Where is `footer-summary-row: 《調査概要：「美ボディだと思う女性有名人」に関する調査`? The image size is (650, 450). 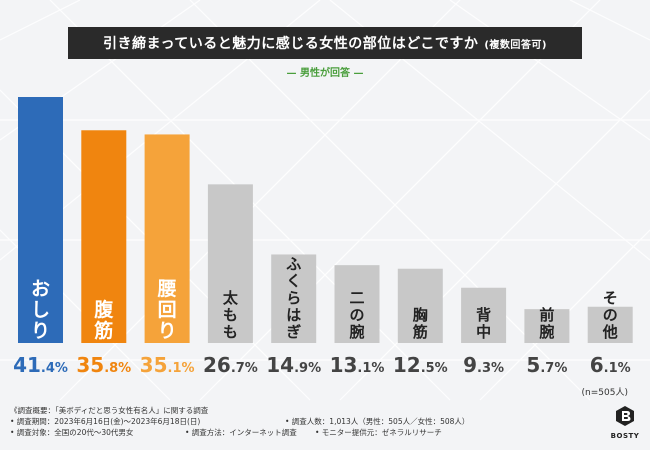 footer-summary-row: 《調査概要：「美ボディだと思う女性有名人」に関する調査 is located at coordinates (310, 410).